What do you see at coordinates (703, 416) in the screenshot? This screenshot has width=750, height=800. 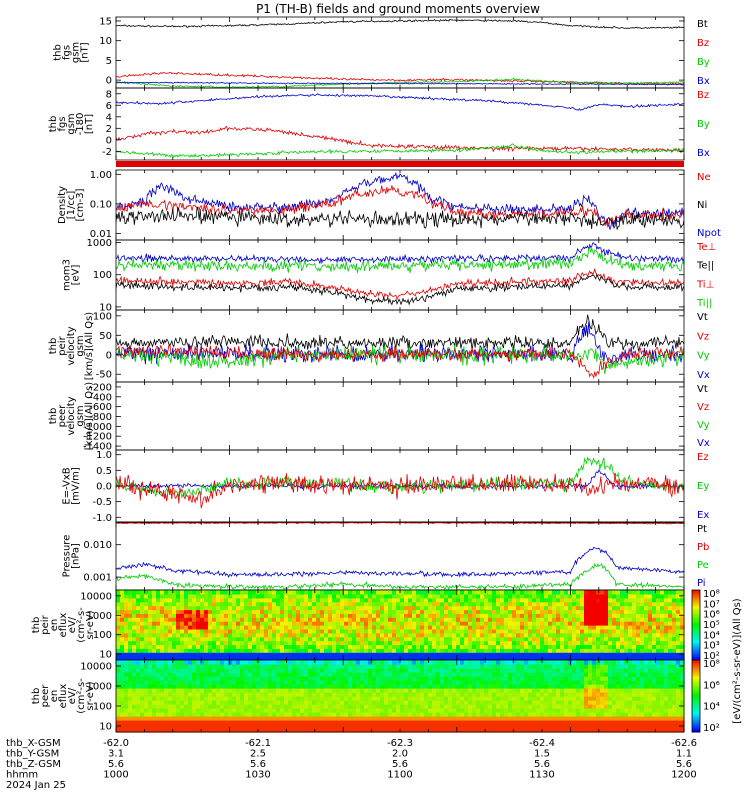 I see `legend-peer_velocity: Vt Vz Vy Vx` at bounding box center [703, 416].